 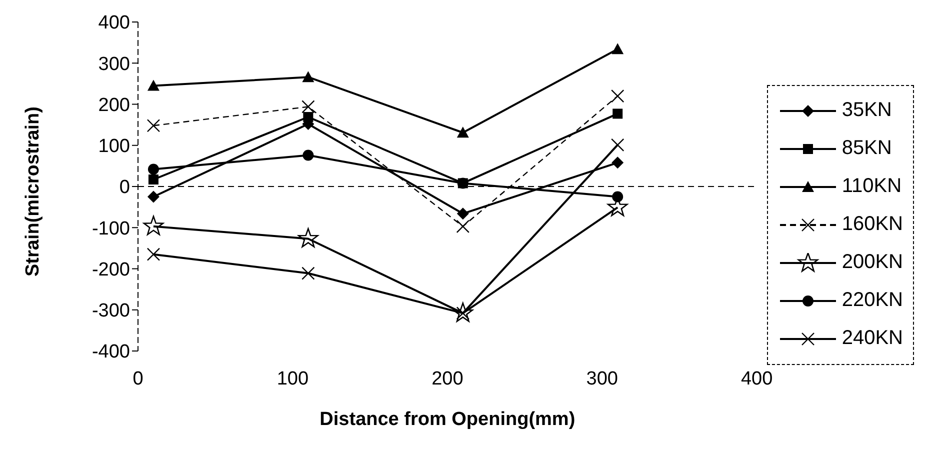 What do you see at coordinates (872, 224) in the screenshot?
I see `legend-label: 160KN` at bounding box center [872, 224].